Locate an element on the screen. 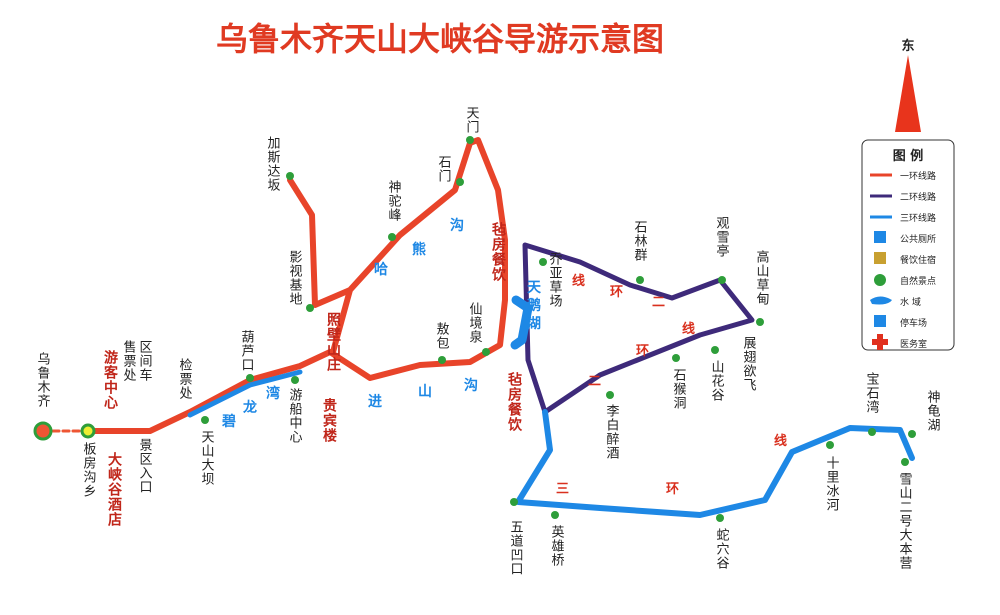  place: 石猴洞 is located at coordinates (679, 389).